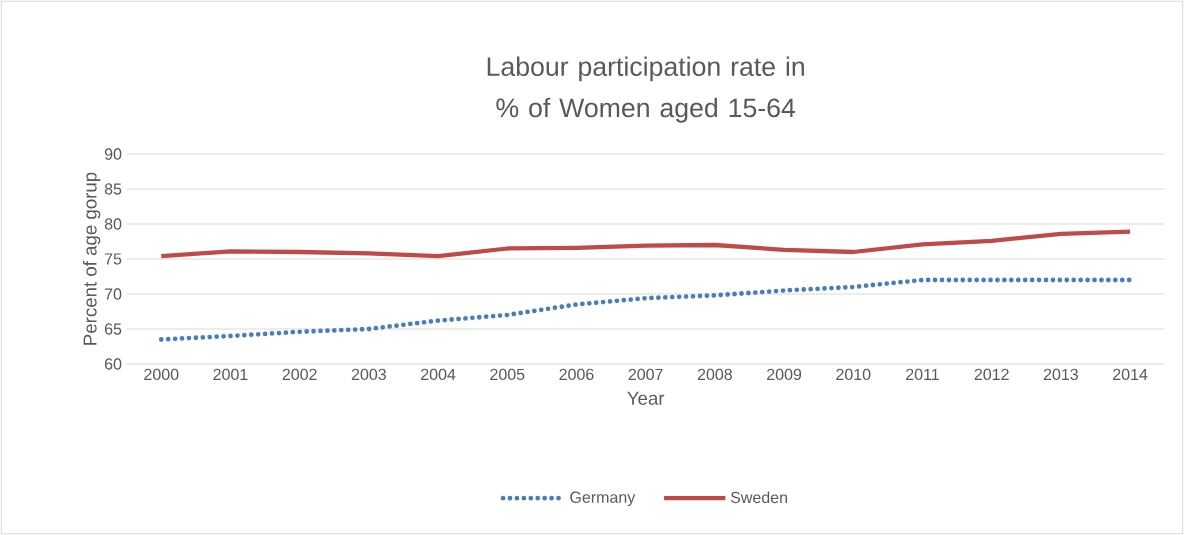  I want to click on x-axis-title: Year, so click(646, 398).